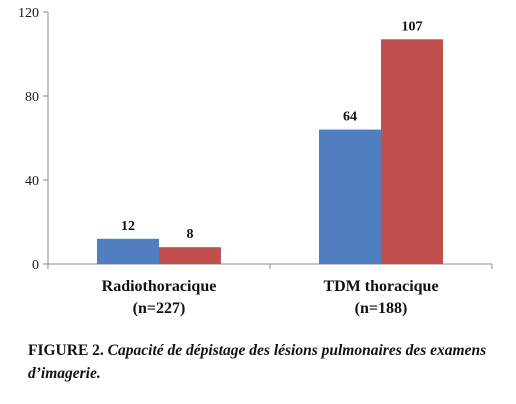  Describe the element at coordinates (128, 226) in the screenshot. I see `bar-value-label: 12` at that location.